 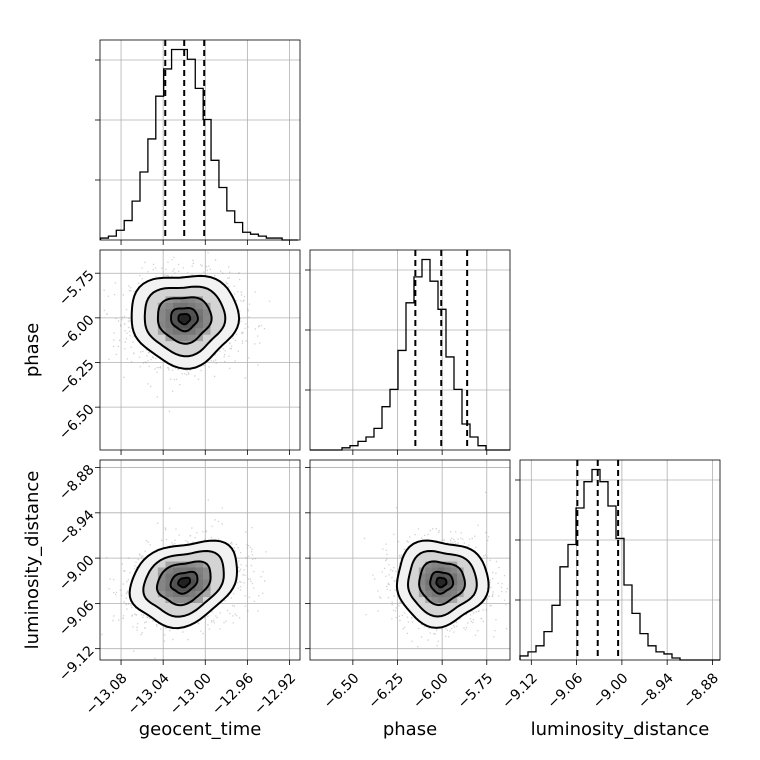 What do you see at coordinates (566, 691) in the screenshot?
I see `xtick-label-luminosity-distance-1: −9.06` at bounding box center [566, 691].